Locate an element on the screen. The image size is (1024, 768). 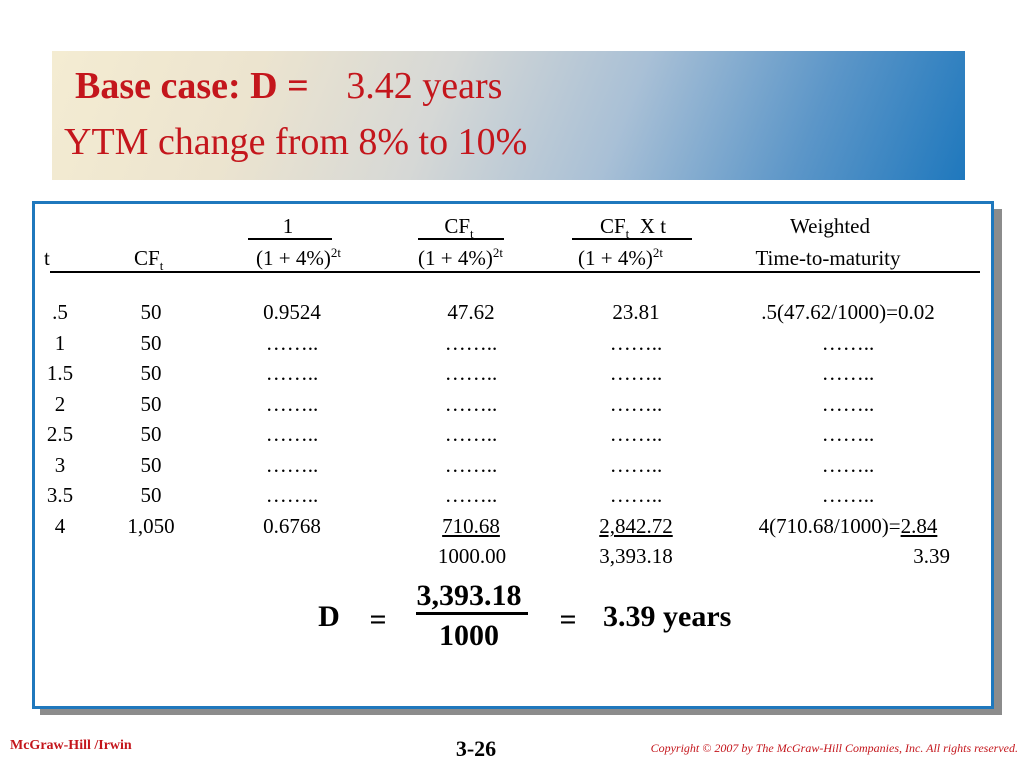
header-t: t is located at coordinates (47, 258).